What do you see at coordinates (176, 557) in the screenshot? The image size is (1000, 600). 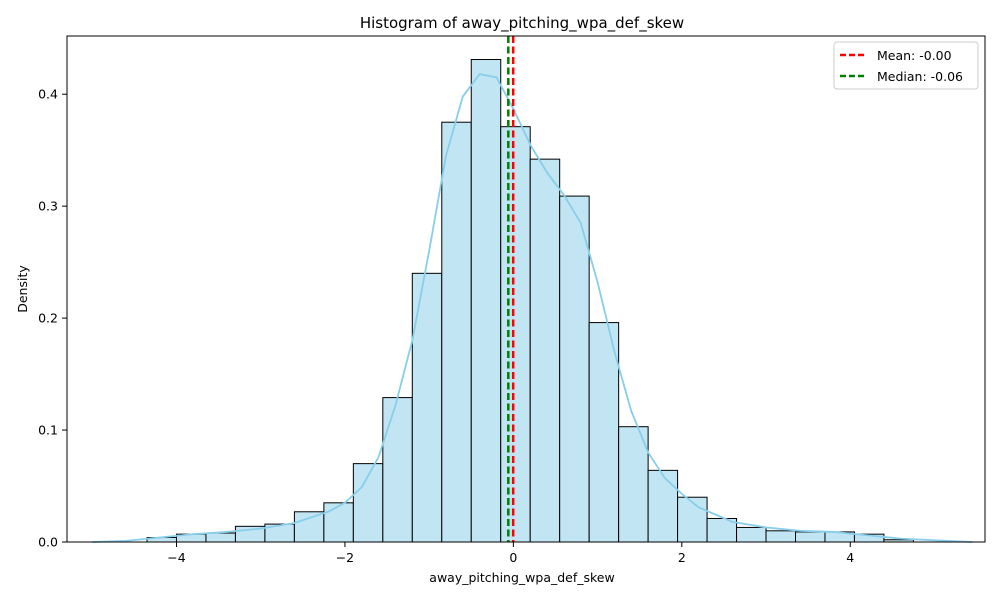 I see `x-tick-label: −4` at bounding box center [176, 557].